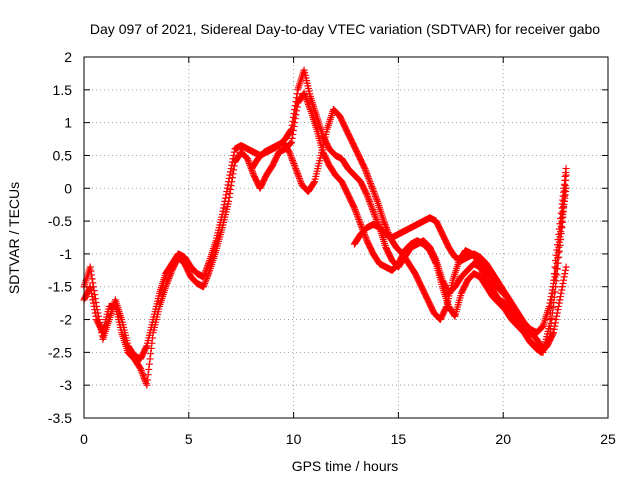 This screenshot has height=480, width=640. What do you see at coordinates (294, 439) in the screenshot?
I see `x-tick-label: 10` at bounding box center [294, 439].